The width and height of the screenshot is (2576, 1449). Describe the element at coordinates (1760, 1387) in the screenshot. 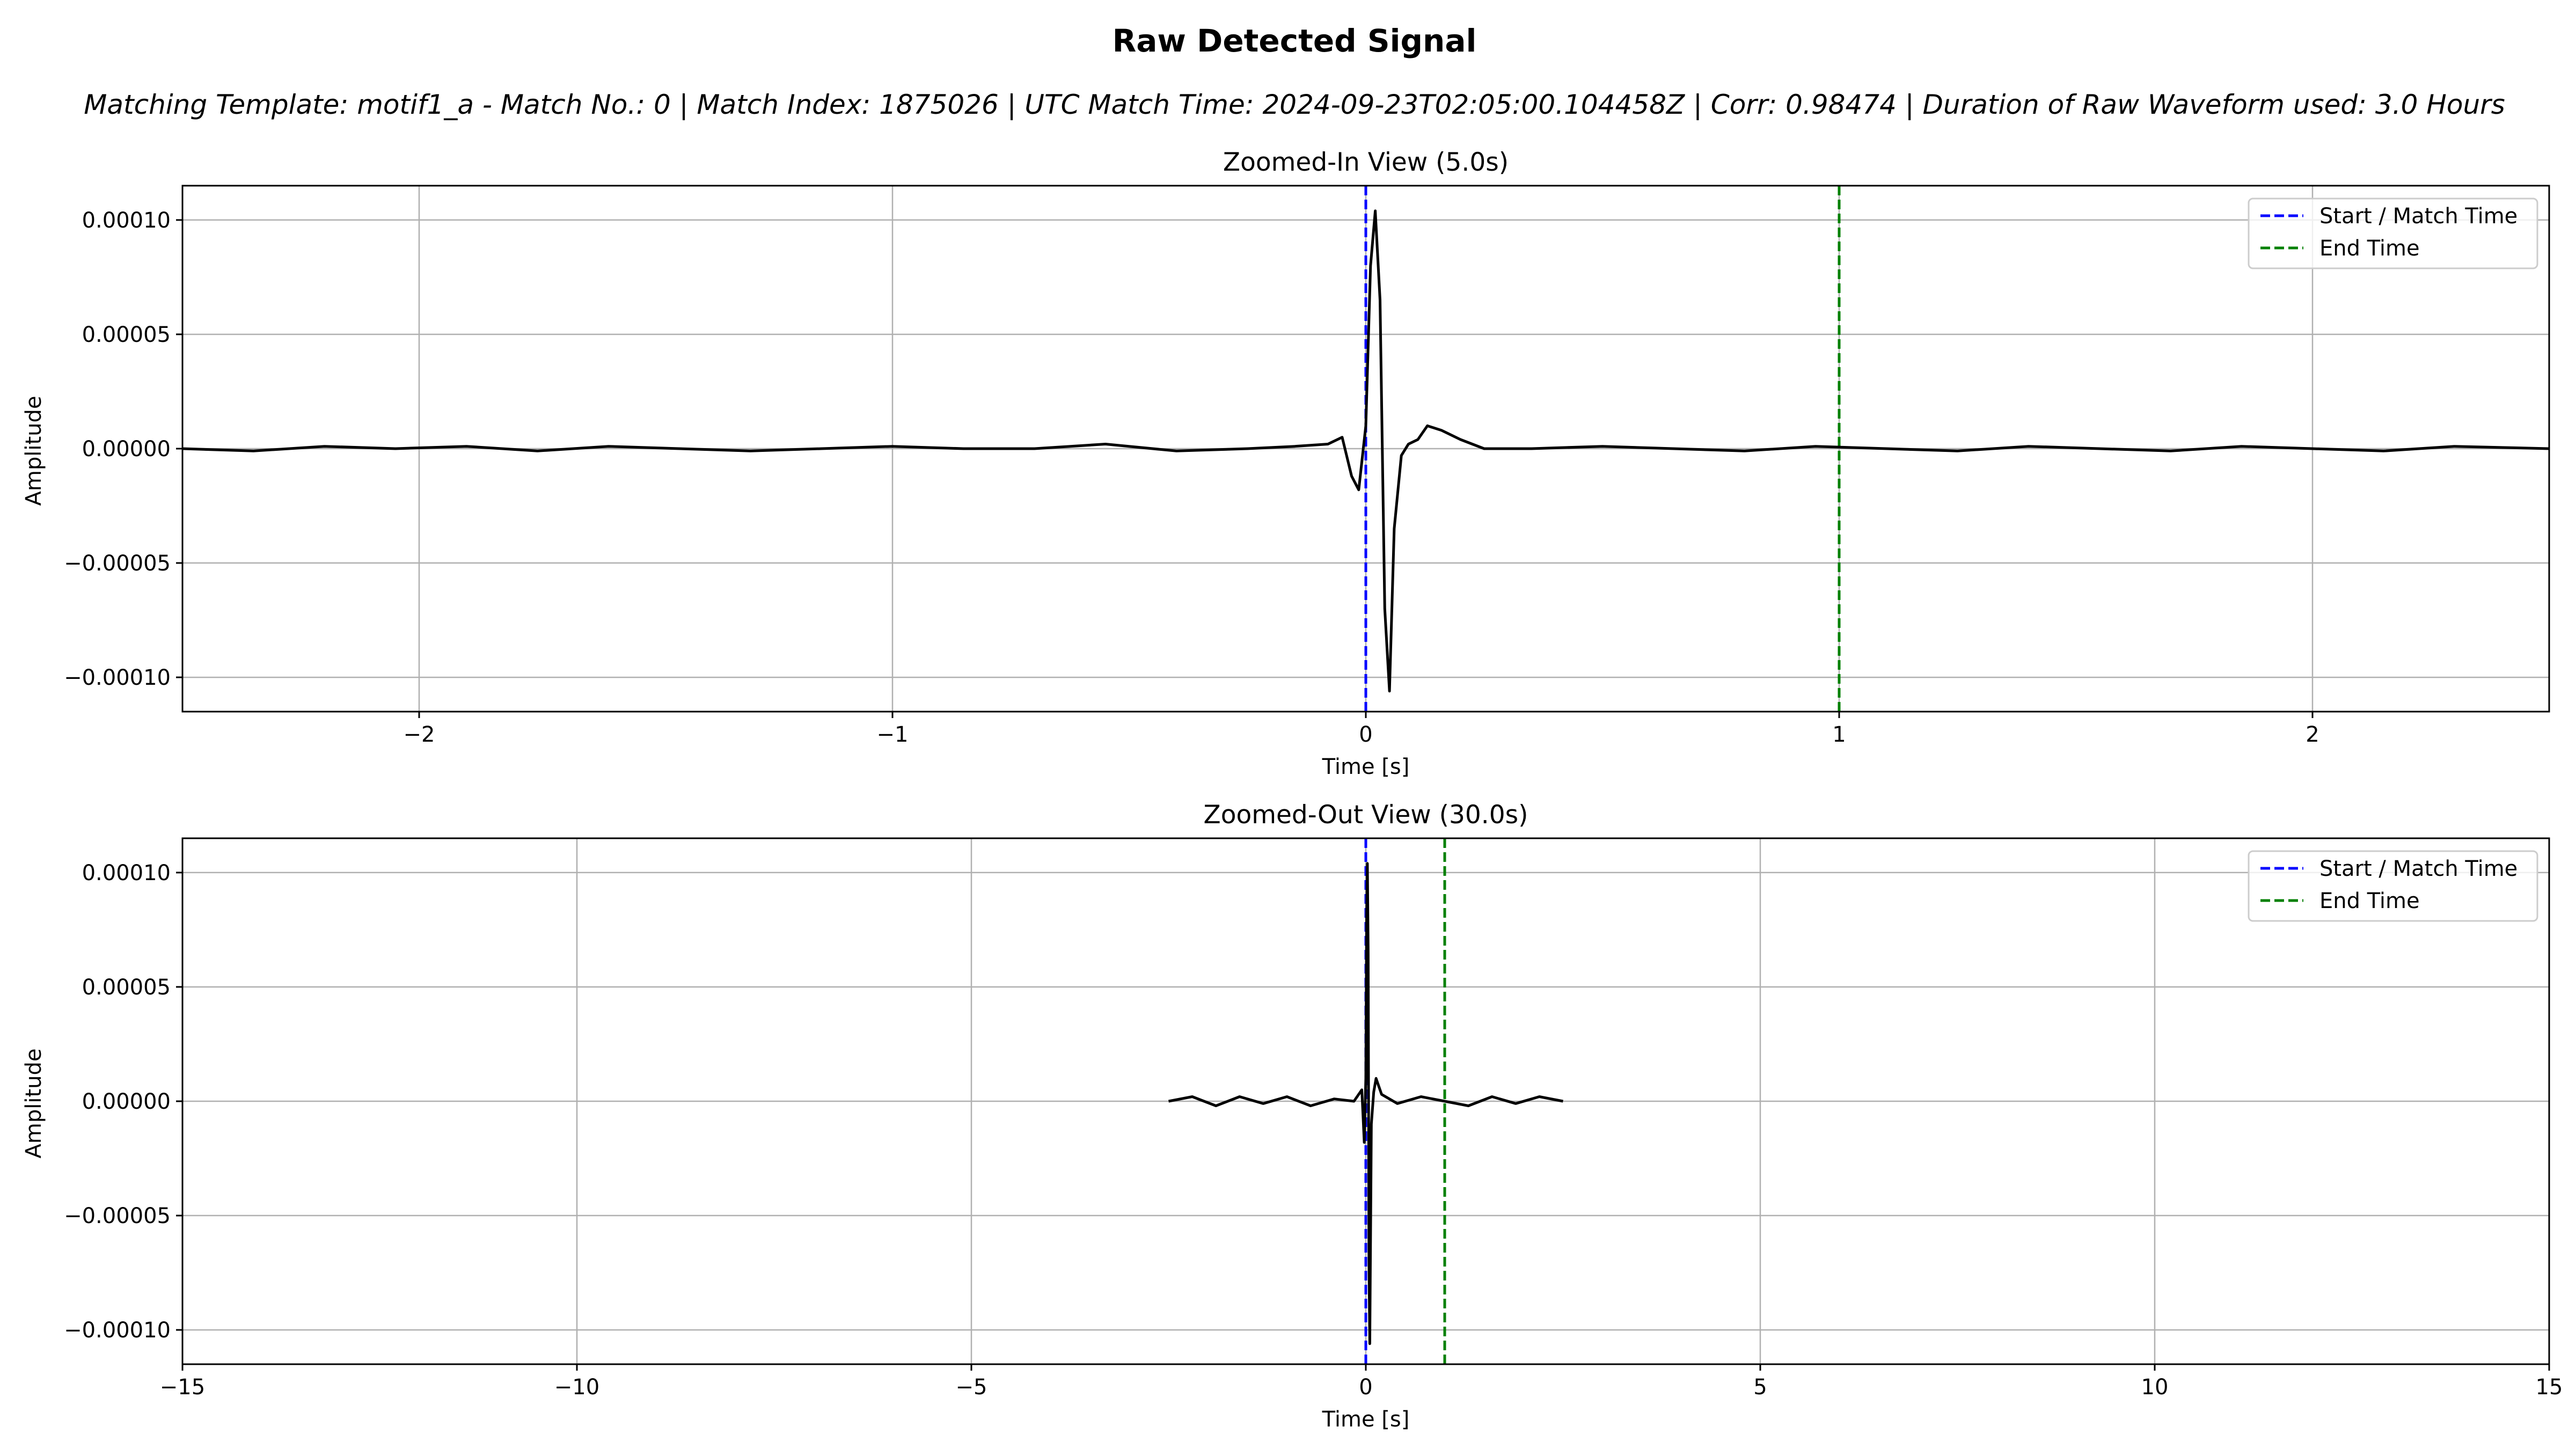

I see `x-tick-label: 5` at that location.